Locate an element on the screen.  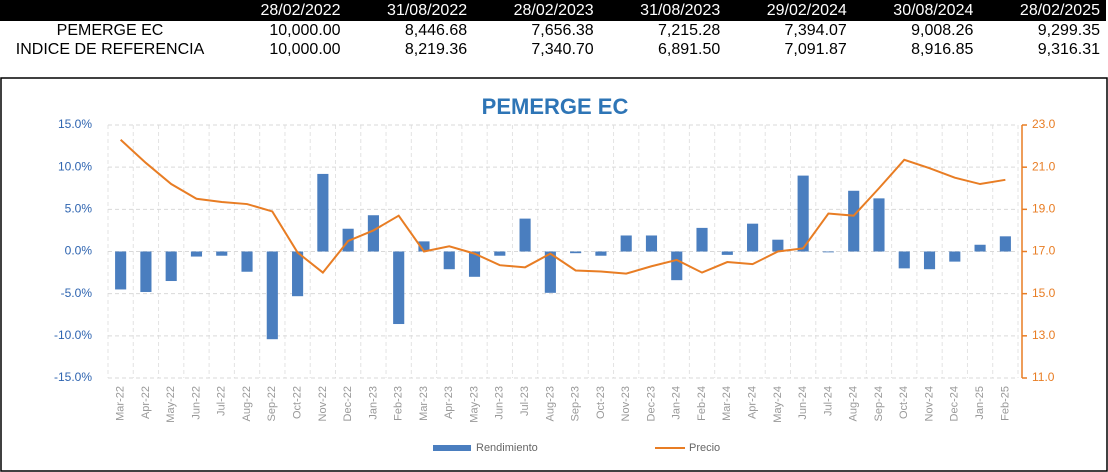
x-tick-label: May-22 is located at coordinates (171, 404).